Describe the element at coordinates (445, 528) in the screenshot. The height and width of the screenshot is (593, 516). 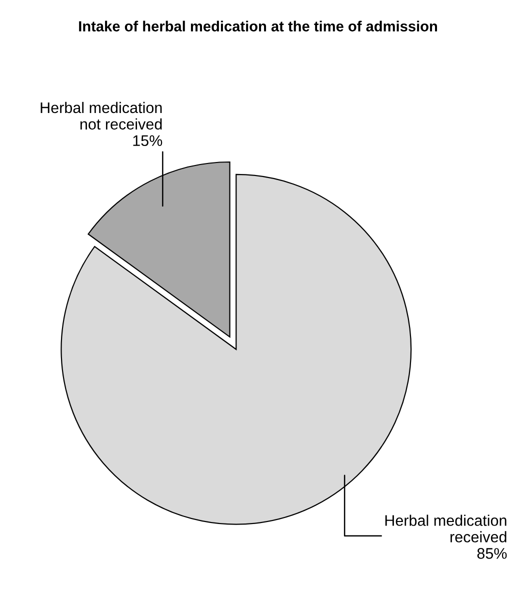
I see `slice-label: Herbal medication received` at that location.